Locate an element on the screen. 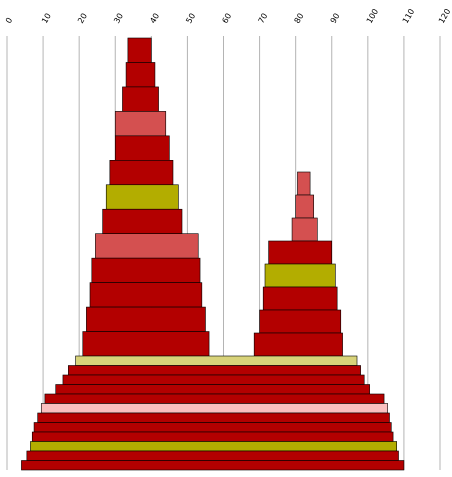  x-tick-label-120: 120 is located at coordinates (444, 16).